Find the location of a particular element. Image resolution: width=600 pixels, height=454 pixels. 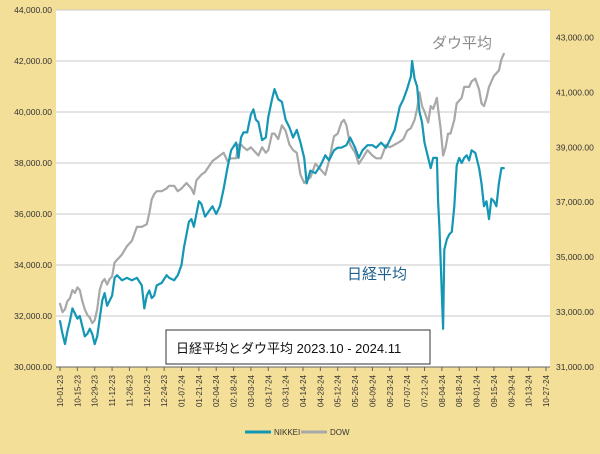

chart-title-box is located at coordinates (298, 347).